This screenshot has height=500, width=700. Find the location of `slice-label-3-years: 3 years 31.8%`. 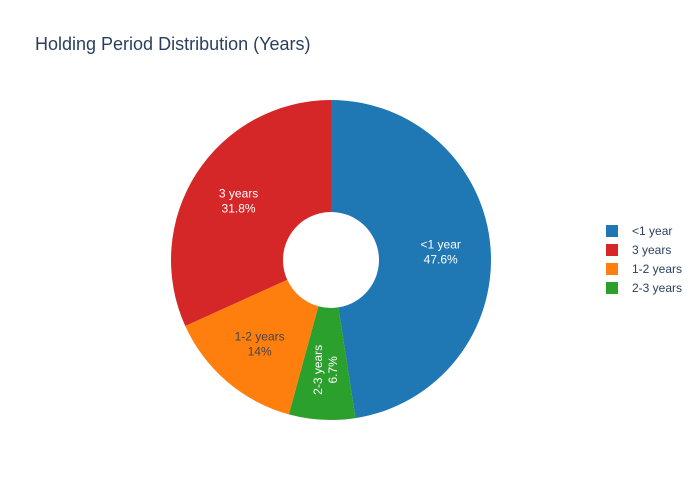

slice-label-3-years: 3 years 31.8% is located at coordinates (238, 200).